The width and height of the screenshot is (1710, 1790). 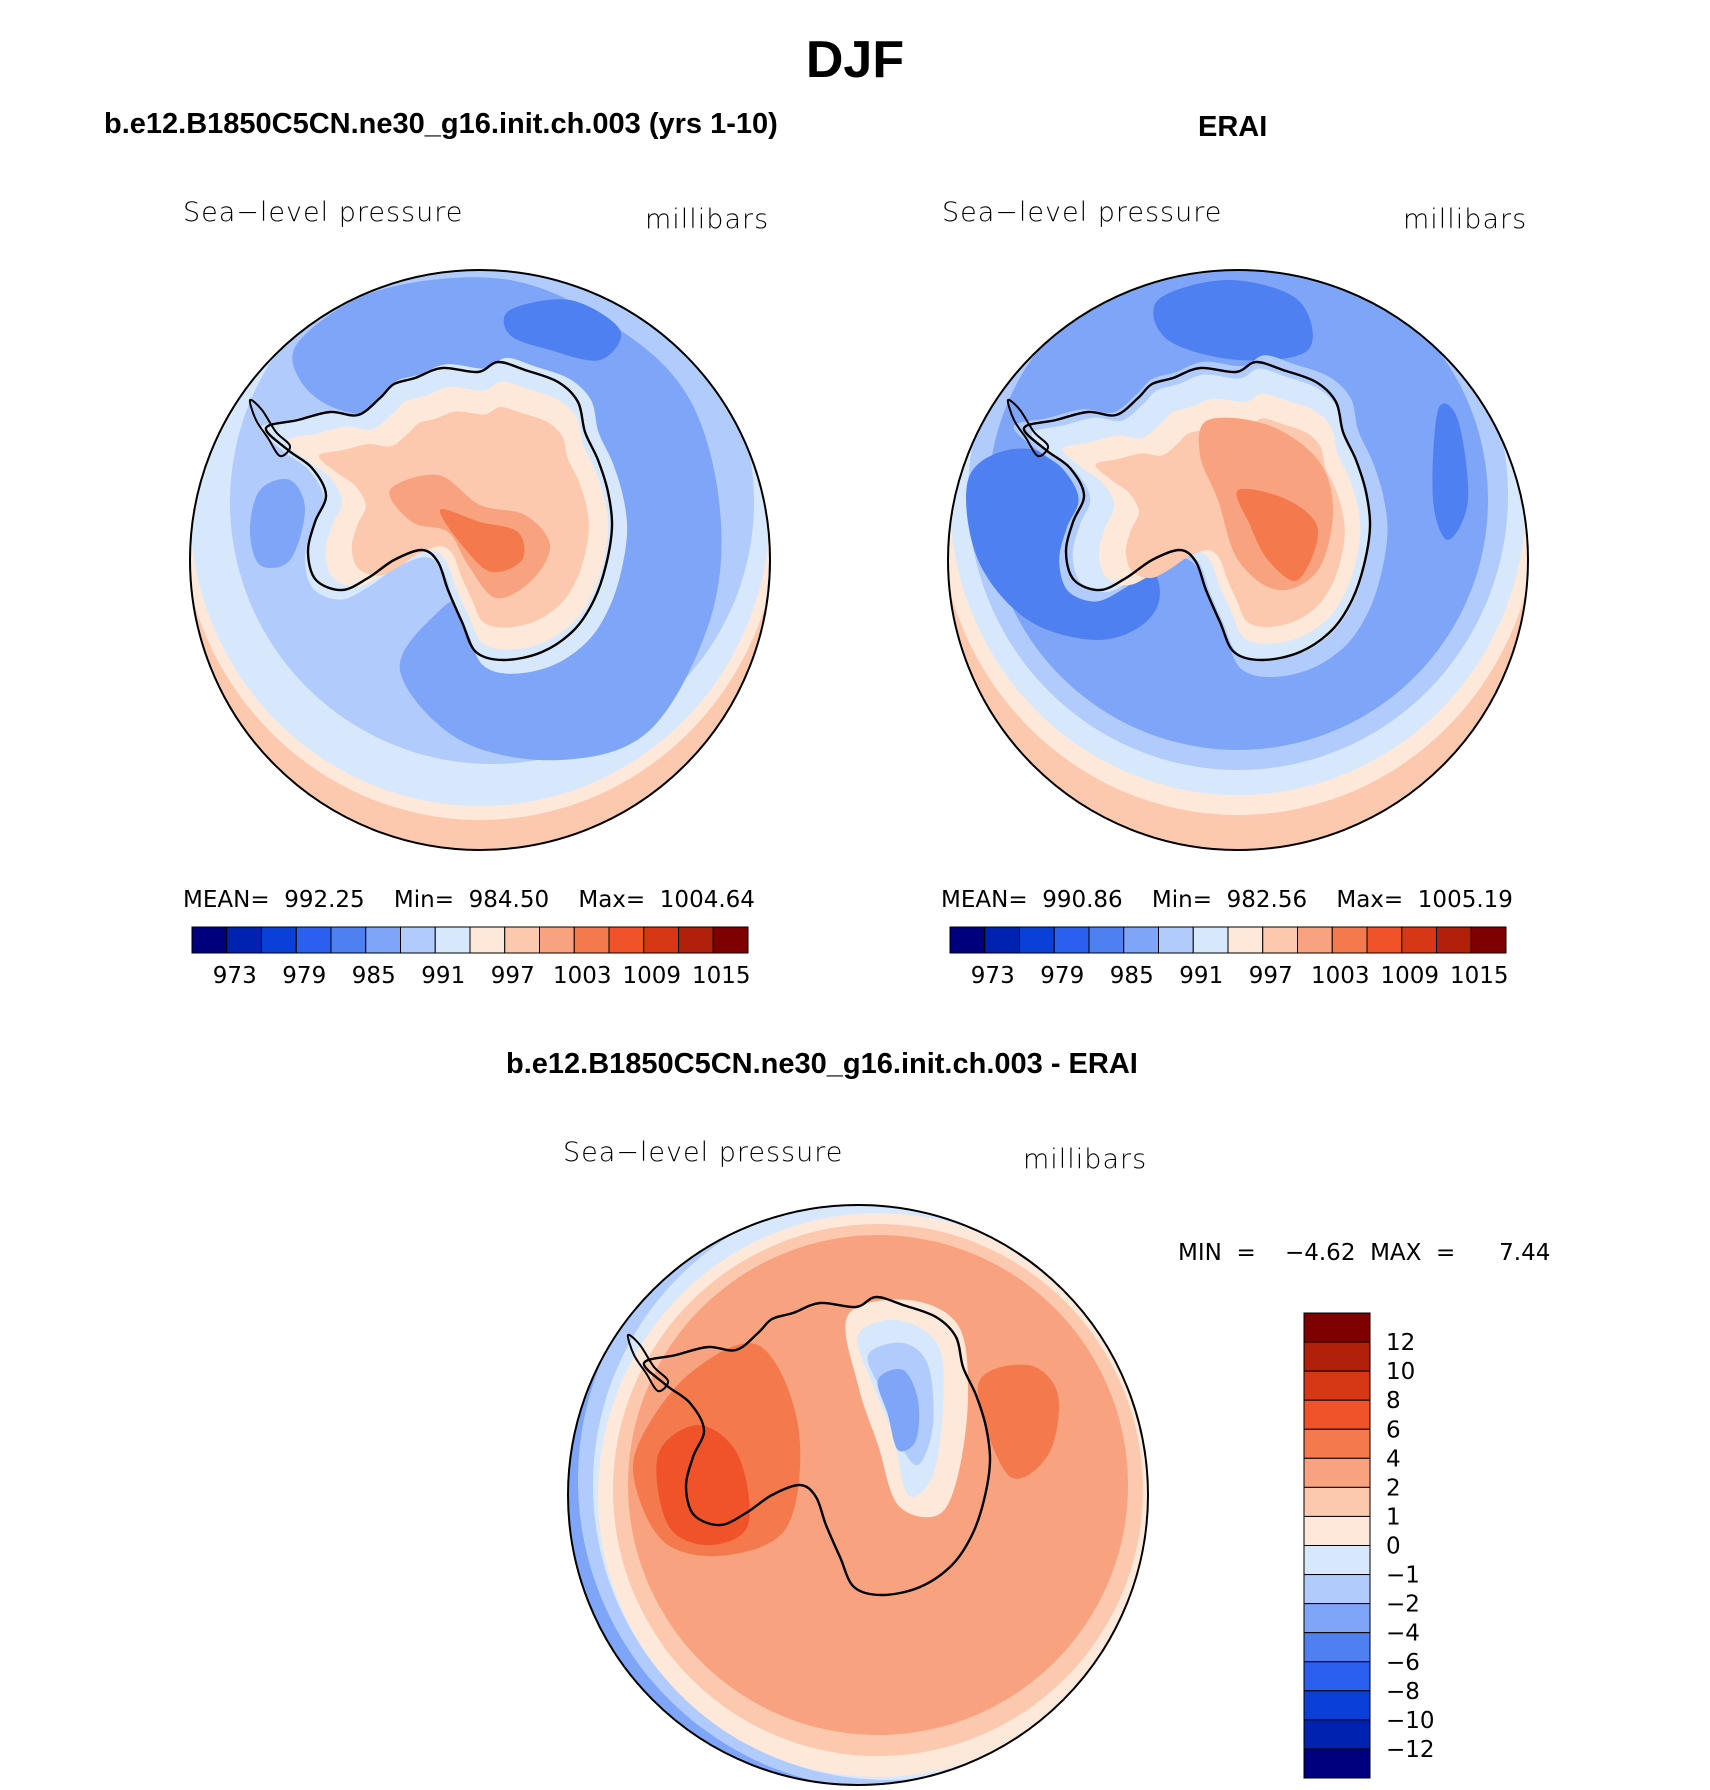 What do you see at coordinates (1409, 976) in the screenshot?
I see `cb2-tick-label: 1009` at bounding box center [1409, 976].